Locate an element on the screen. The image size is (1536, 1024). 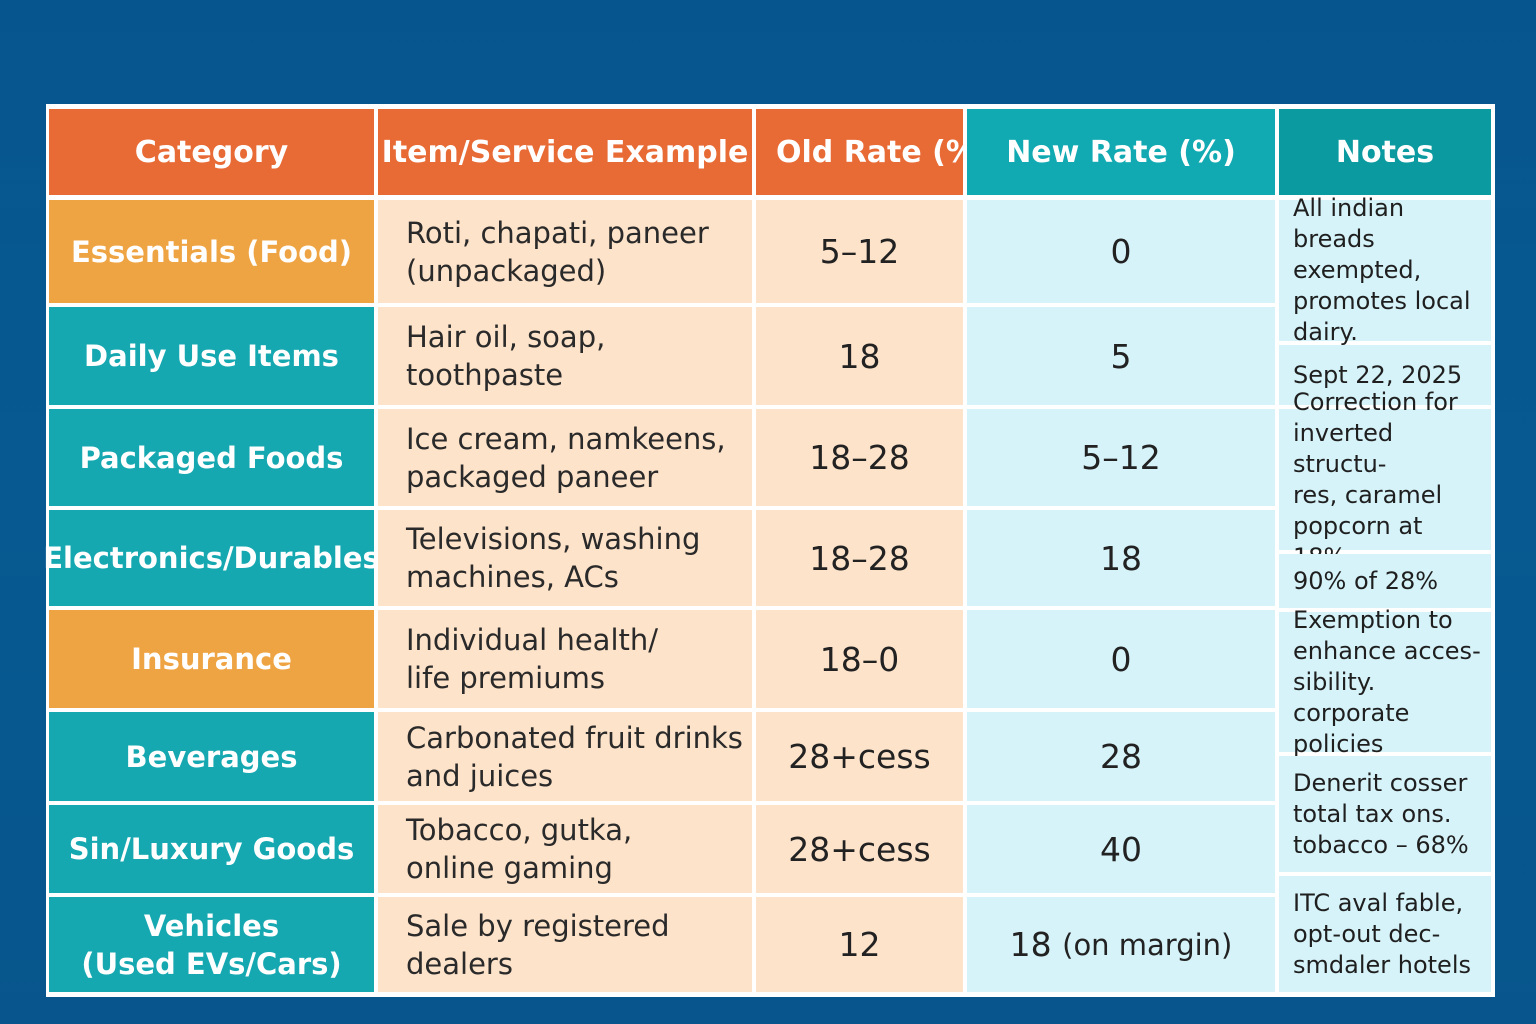
category-cell: Beverages is located at coordinates (211, 756).